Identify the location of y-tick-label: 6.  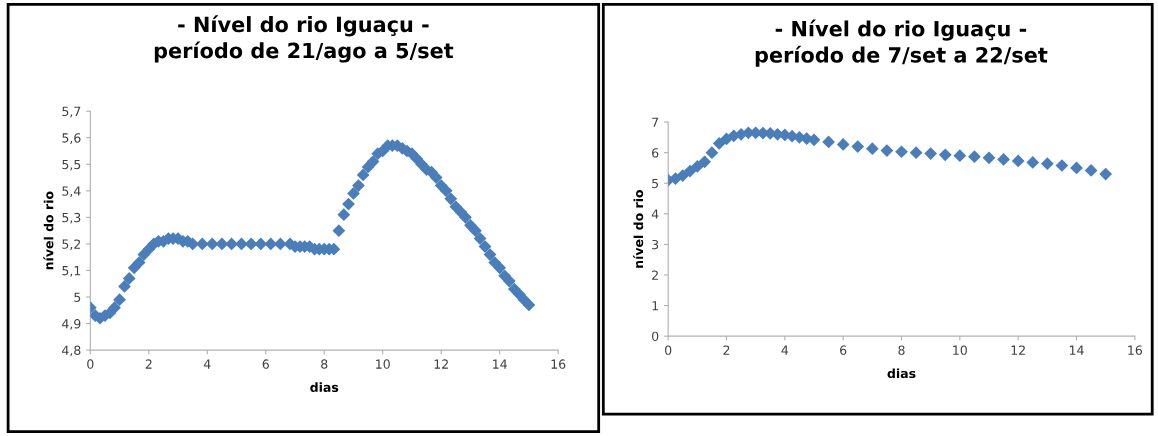
(655, 153).